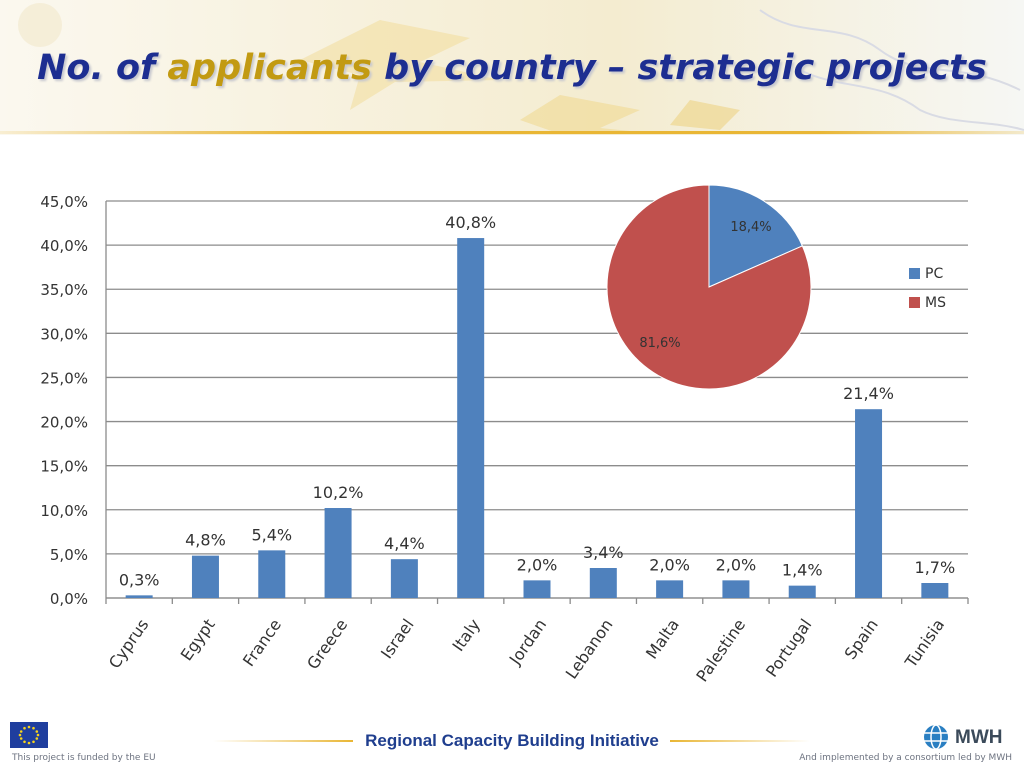  Describe the element at coordinates (868, 393) in the screenshot. I see `bar-data-label: 21,4%` at that location.